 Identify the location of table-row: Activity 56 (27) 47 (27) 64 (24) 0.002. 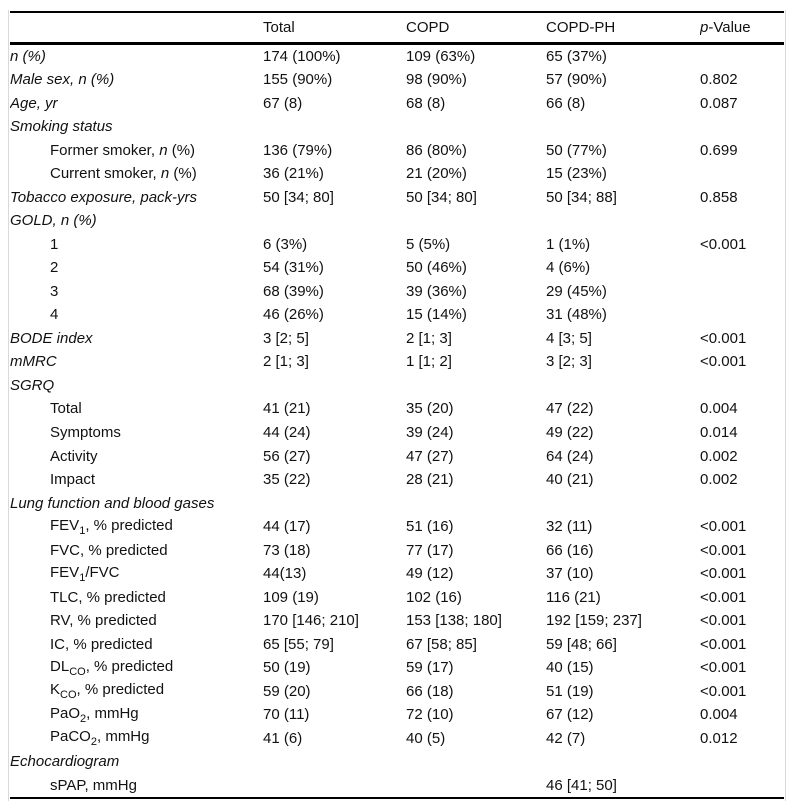
(397, 456).